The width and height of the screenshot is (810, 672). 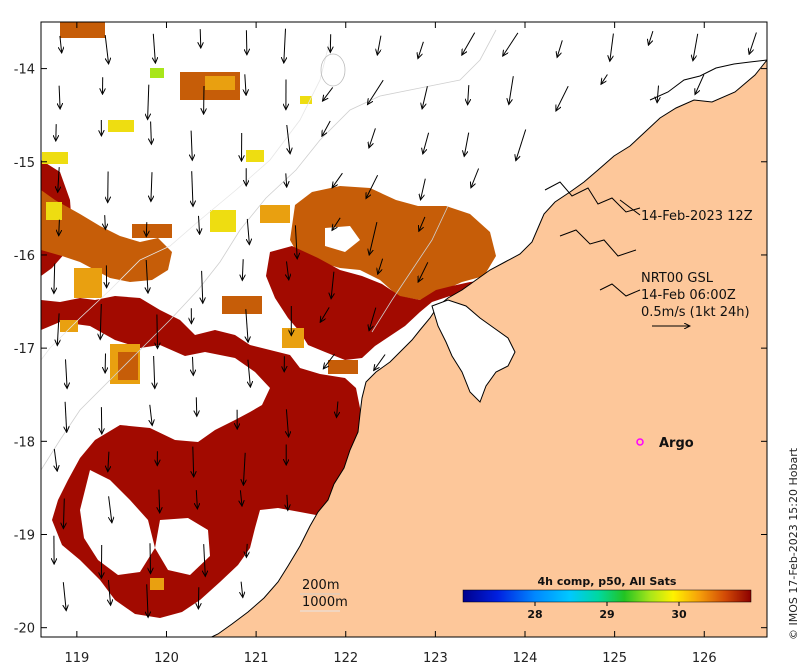 I want to click on lon-tick-label: 122, so click(x=345, y=658).